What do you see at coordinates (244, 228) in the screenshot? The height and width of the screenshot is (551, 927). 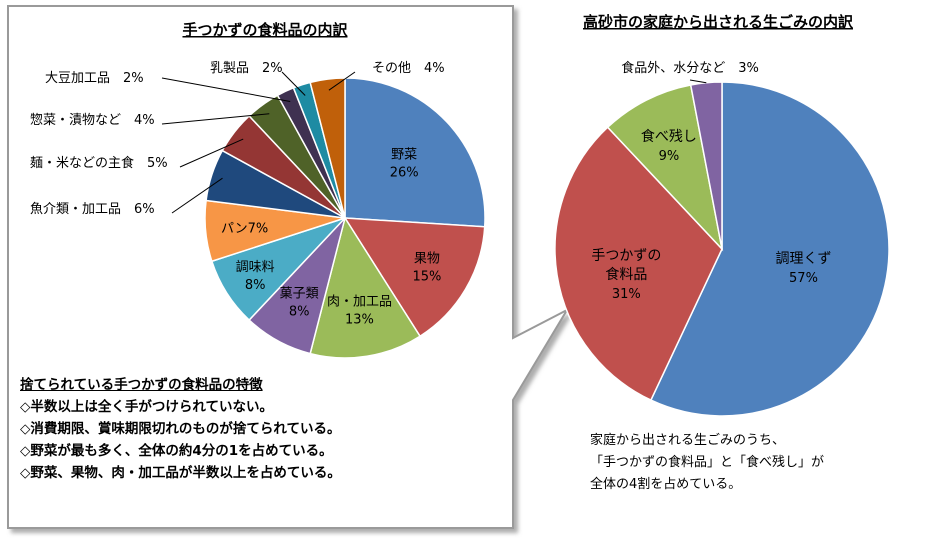 I see `left-label-6: パン7%` at bounding box center [244, 228].